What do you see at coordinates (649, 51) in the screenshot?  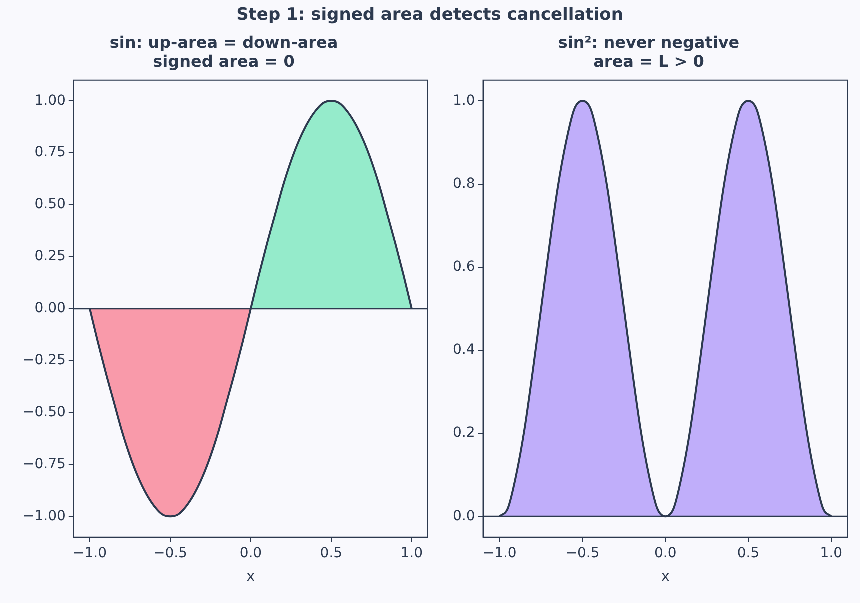 I see `chart-subtitle: sin²: never negative area = L > 0` at bounding box center [649, 51].